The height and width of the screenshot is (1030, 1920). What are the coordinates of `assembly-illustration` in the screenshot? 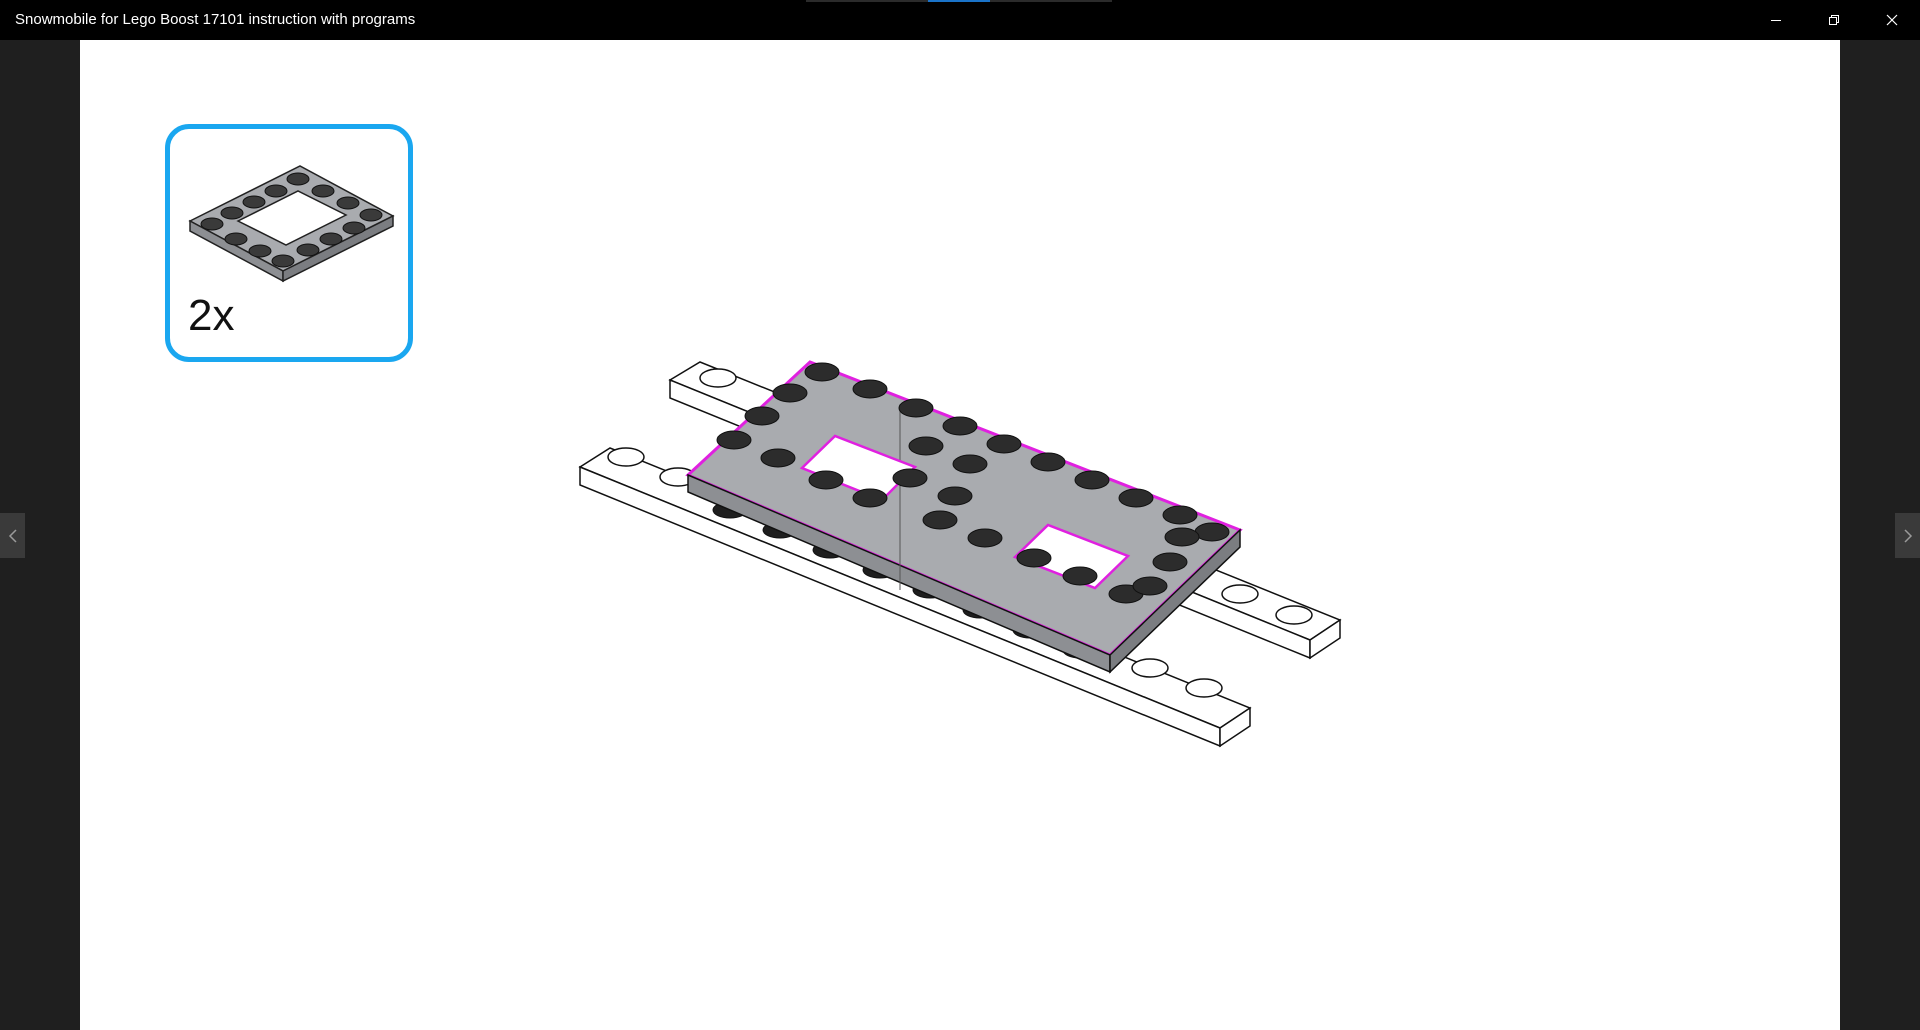 It's located at (960, 554).